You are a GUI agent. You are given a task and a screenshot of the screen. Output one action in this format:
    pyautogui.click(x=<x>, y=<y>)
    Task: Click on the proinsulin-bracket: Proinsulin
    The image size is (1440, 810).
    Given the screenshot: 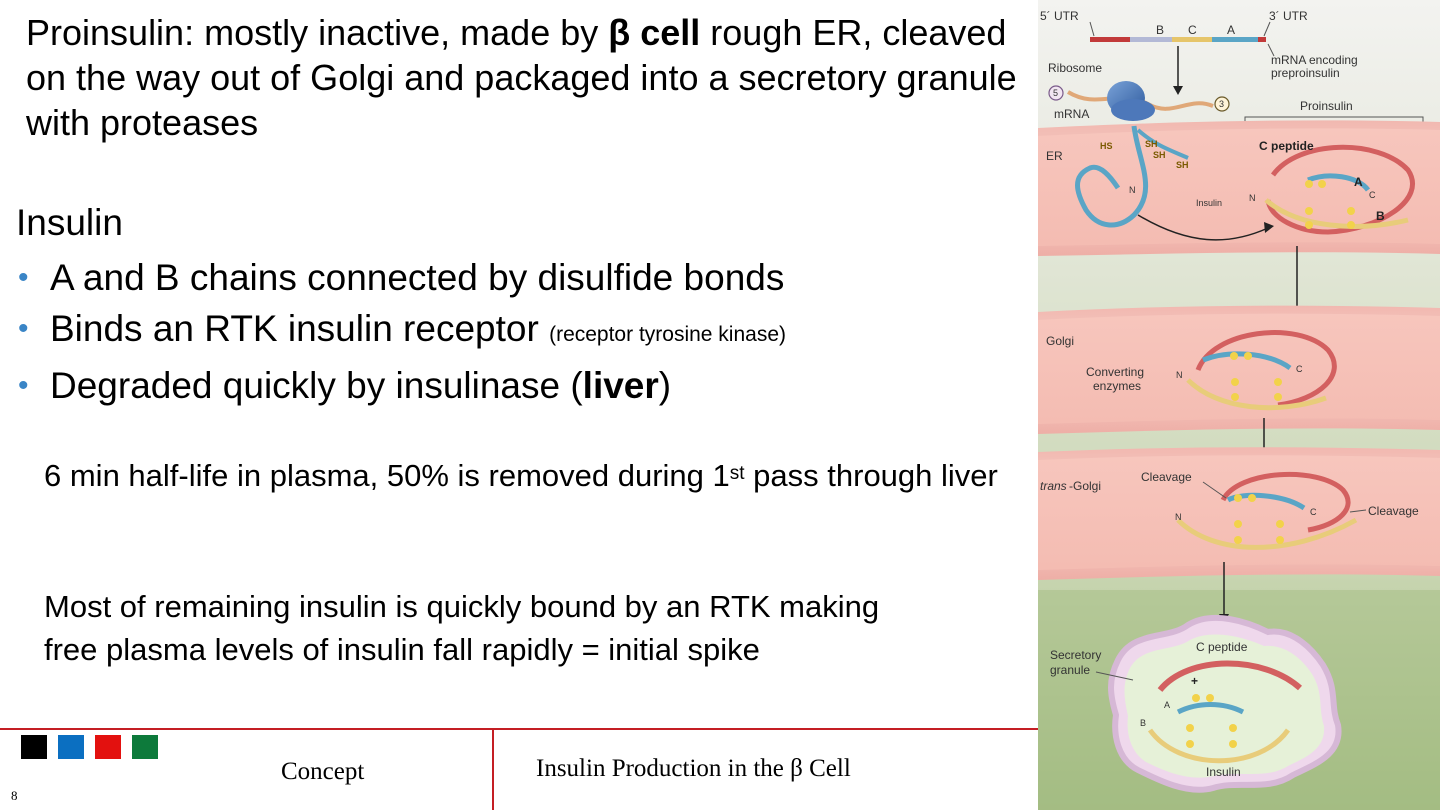 What is the action you would take?
    pyautogui.click(x=1334, y=110)
    